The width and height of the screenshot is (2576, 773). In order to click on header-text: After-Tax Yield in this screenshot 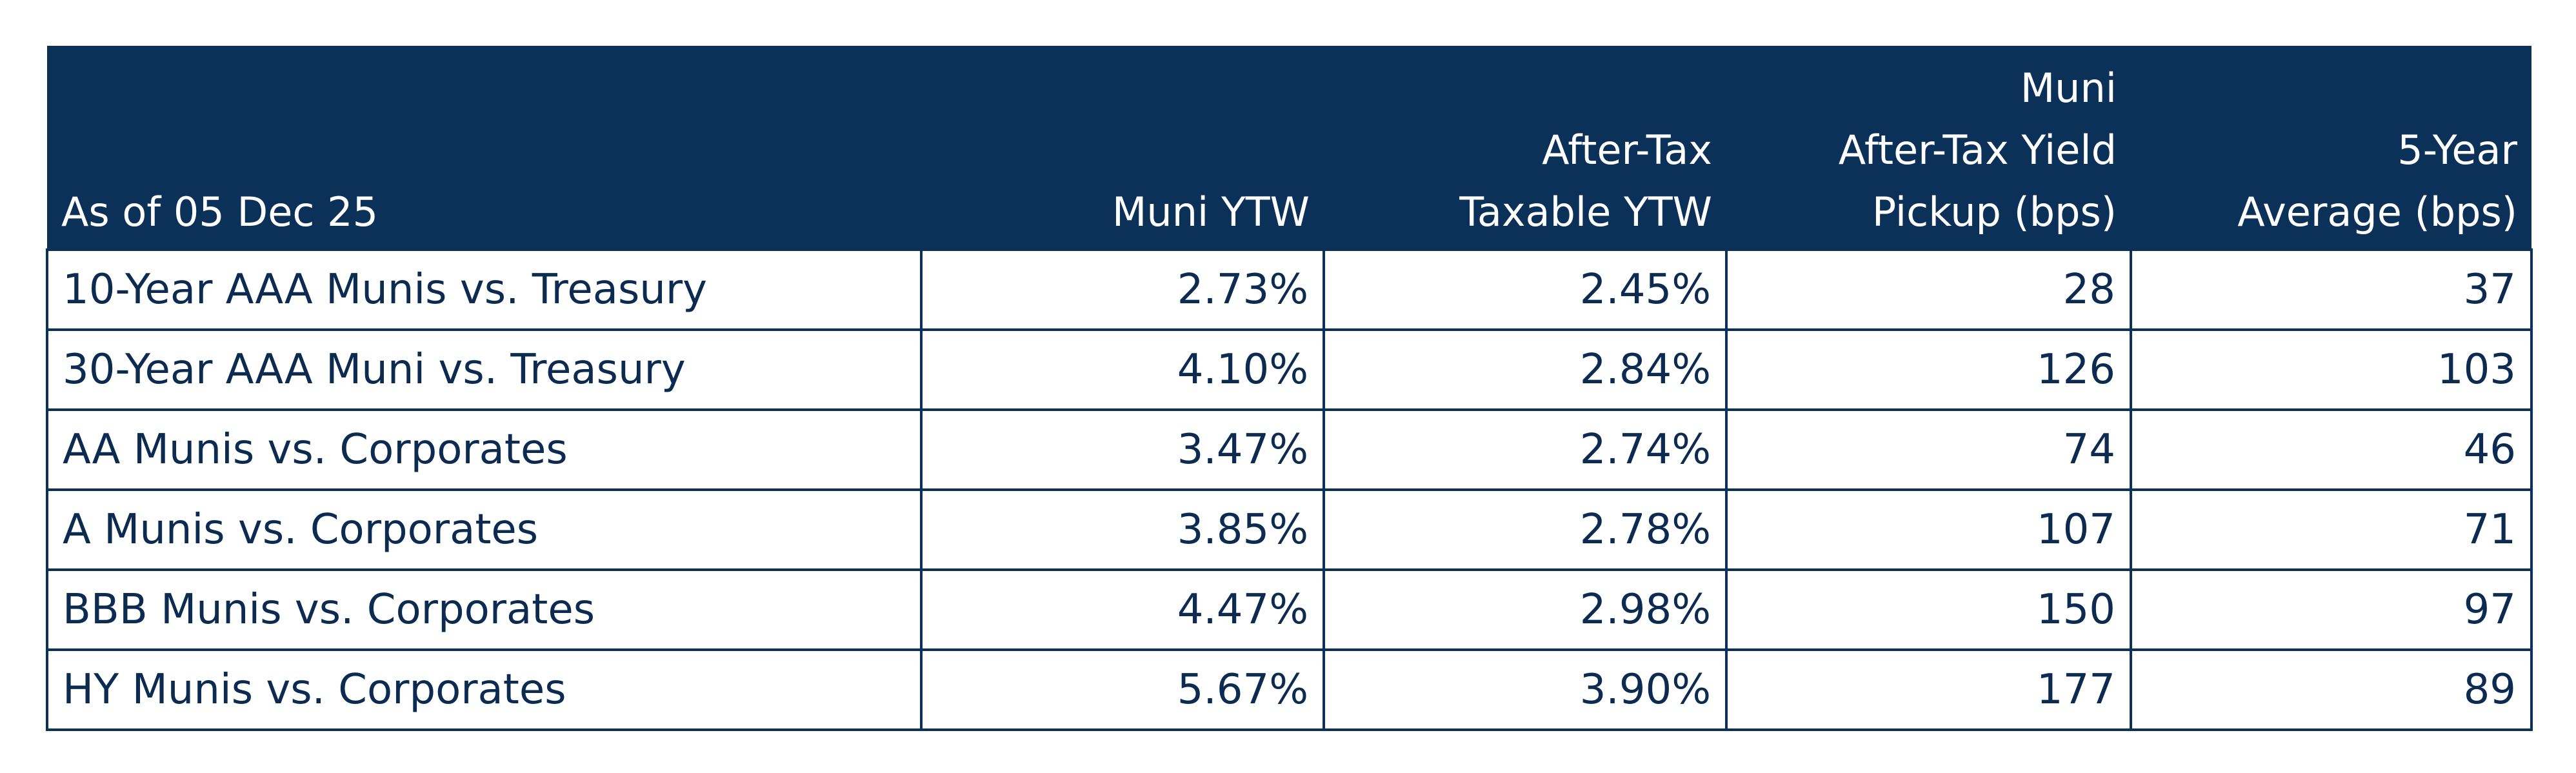, I will do `click(1977, 150)`.